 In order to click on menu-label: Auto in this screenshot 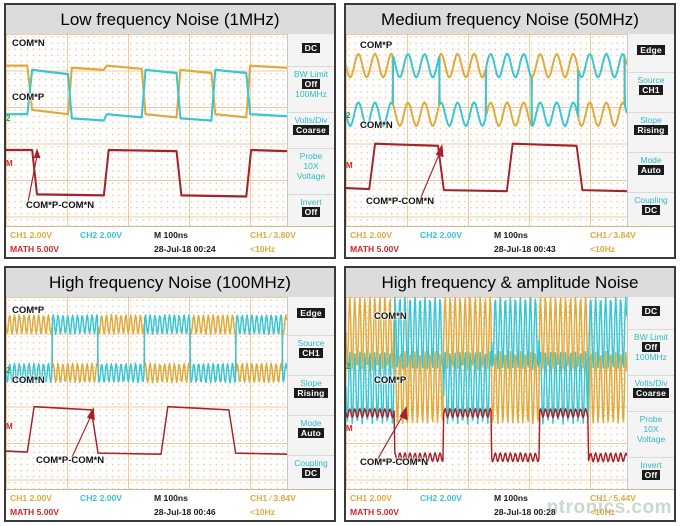, I will do `click(651, 170)`.